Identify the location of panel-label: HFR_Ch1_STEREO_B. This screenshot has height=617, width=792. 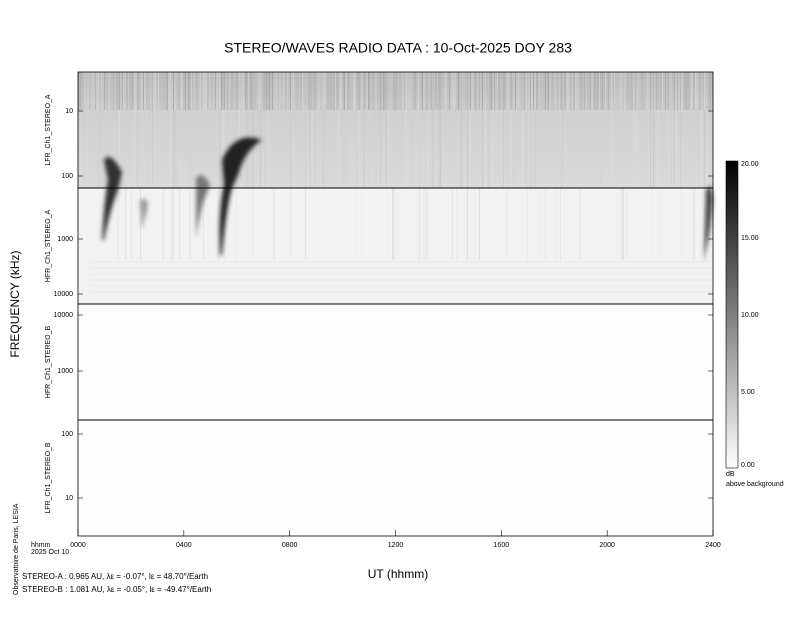
(48, 361).